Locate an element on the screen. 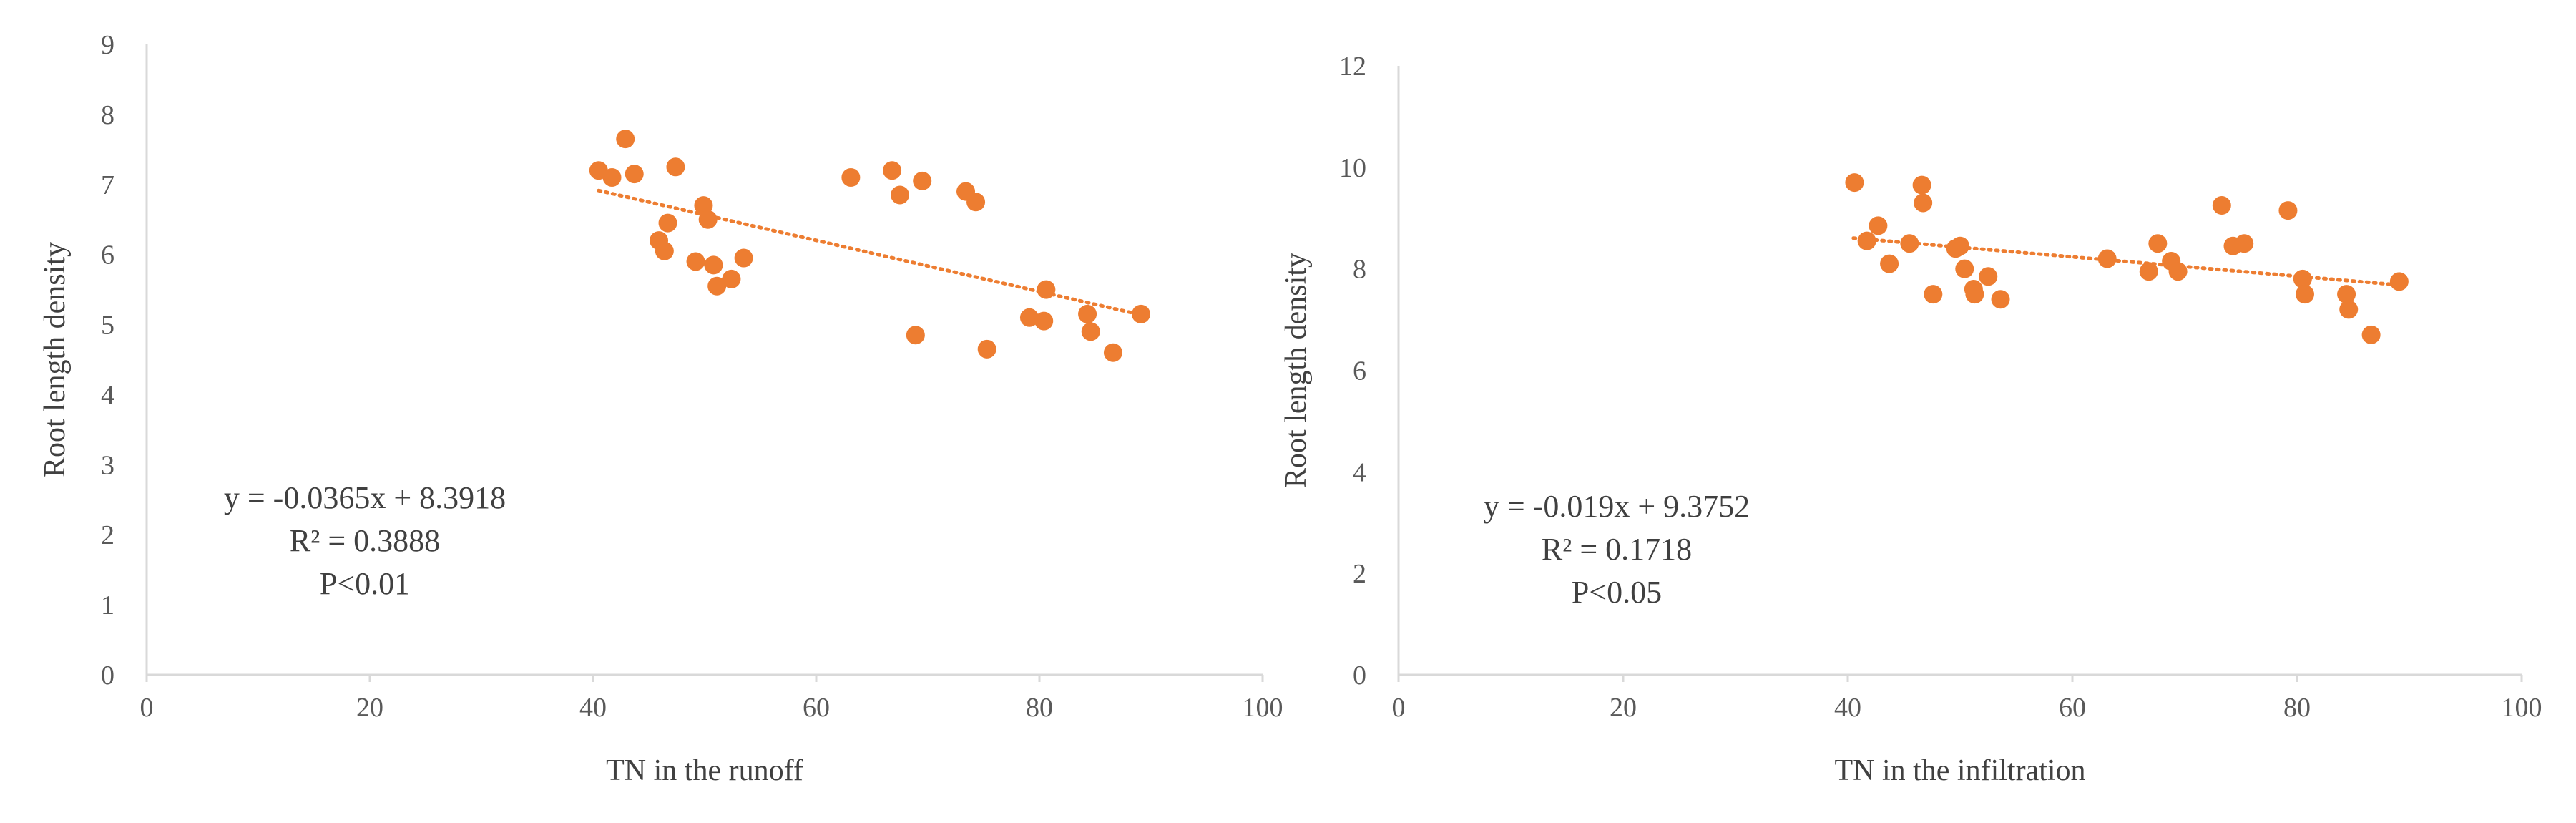 Image resolution: width=2576 pixels, height=823 pixels. x-axis-title: TN in the runoff is located at coordinates (704, 770).